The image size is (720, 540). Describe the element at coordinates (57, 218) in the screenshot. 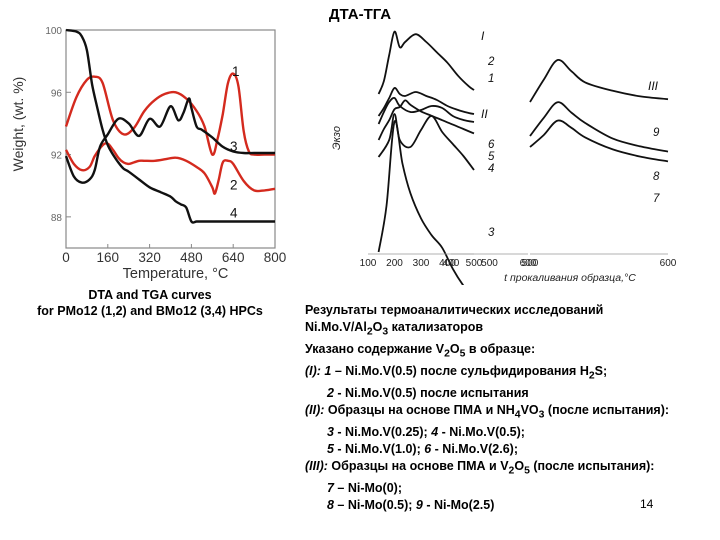

I see `y-tick-label: 88` at that location.